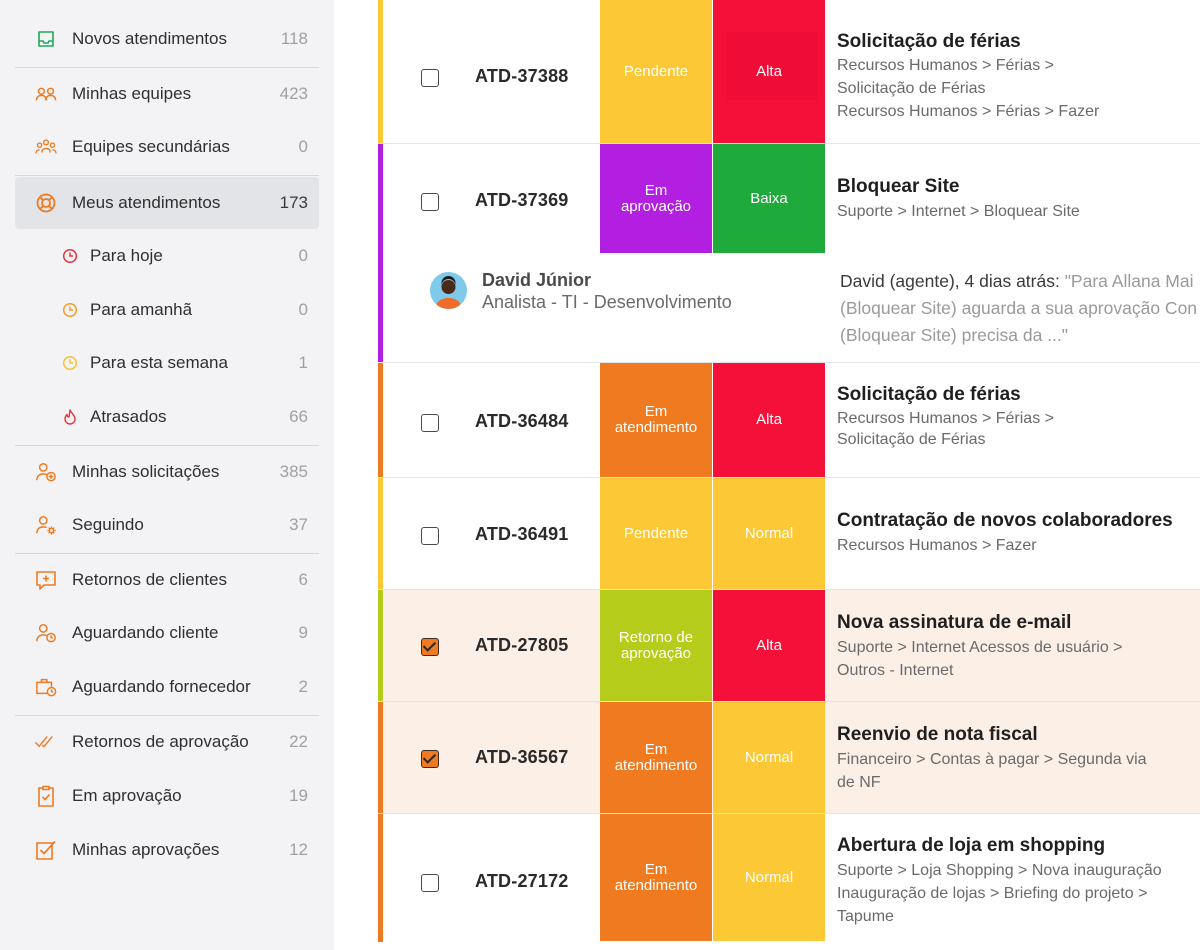 The width and height of the screenshot is (1200, 950). Describe the element at coordinates (167, 363) in the screenshot. I see `sidebar-item-para-esta-semana: Para esta semana 1` at that location.